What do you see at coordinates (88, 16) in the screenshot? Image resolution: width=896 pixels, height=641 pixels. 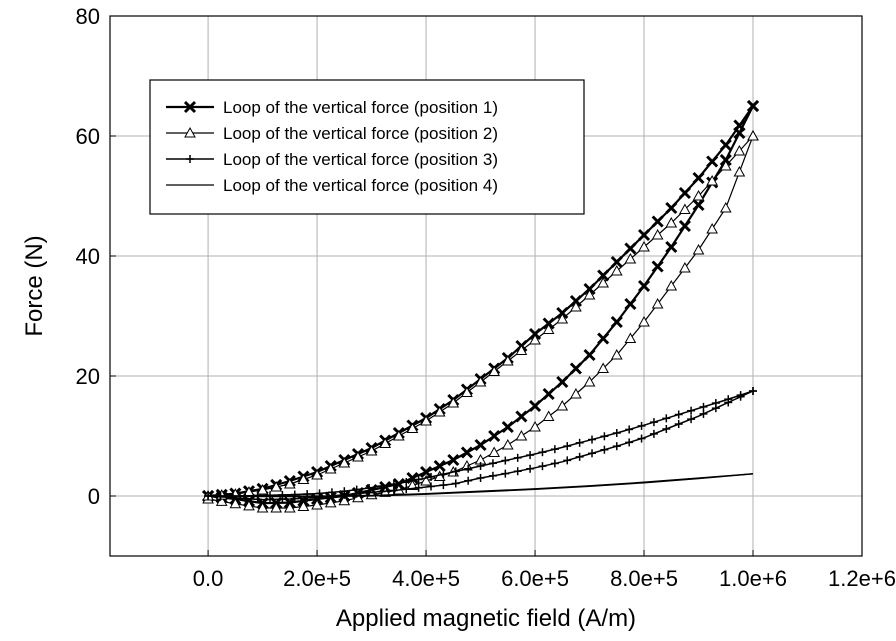 I see `y-tick-label: 80` at bounding box center [88, 16].